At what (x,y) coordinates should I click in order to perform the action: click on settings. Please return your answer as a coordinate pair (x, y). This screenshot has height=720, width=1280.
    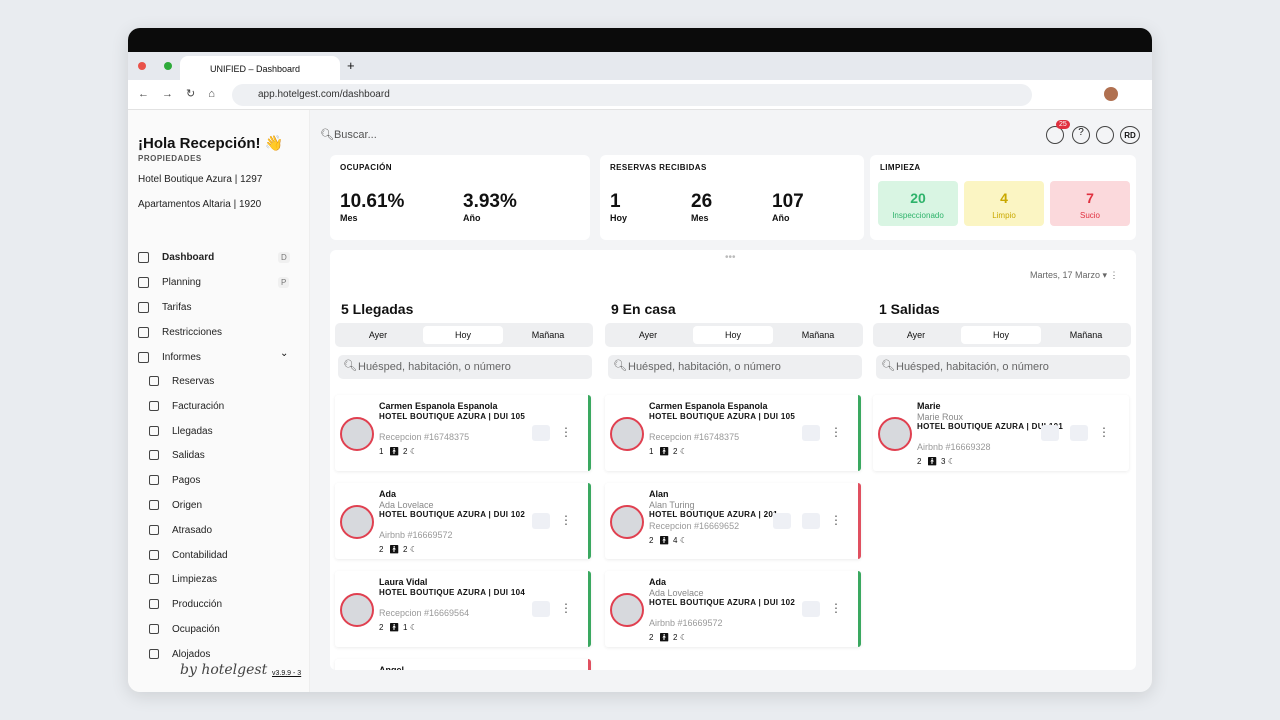
    Looking at the image, I should click on (1105, 135).